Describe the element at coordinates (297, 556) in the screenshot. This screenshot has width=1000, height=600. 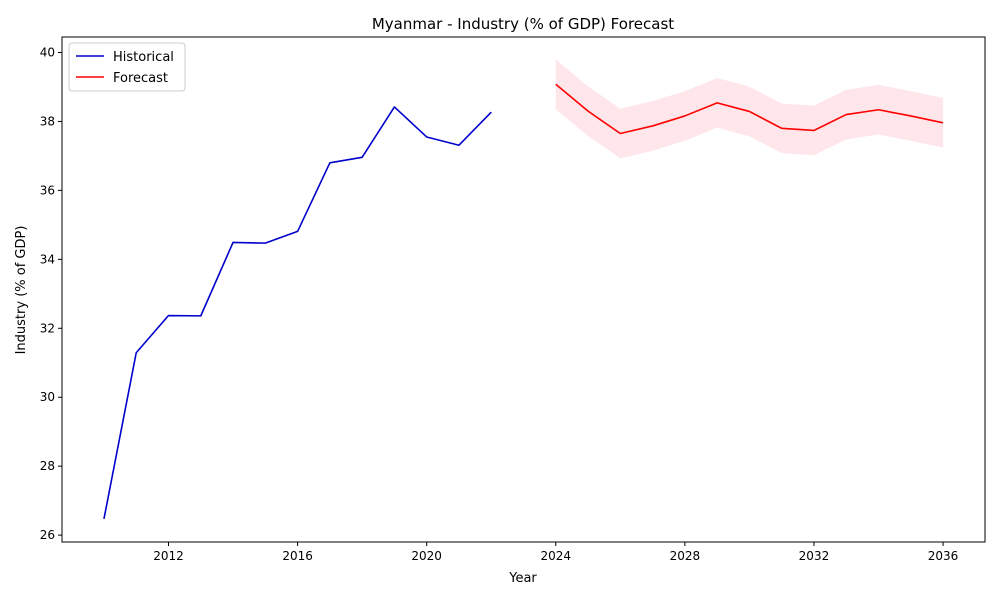
I see `x-tick-label: 2016` at that location.